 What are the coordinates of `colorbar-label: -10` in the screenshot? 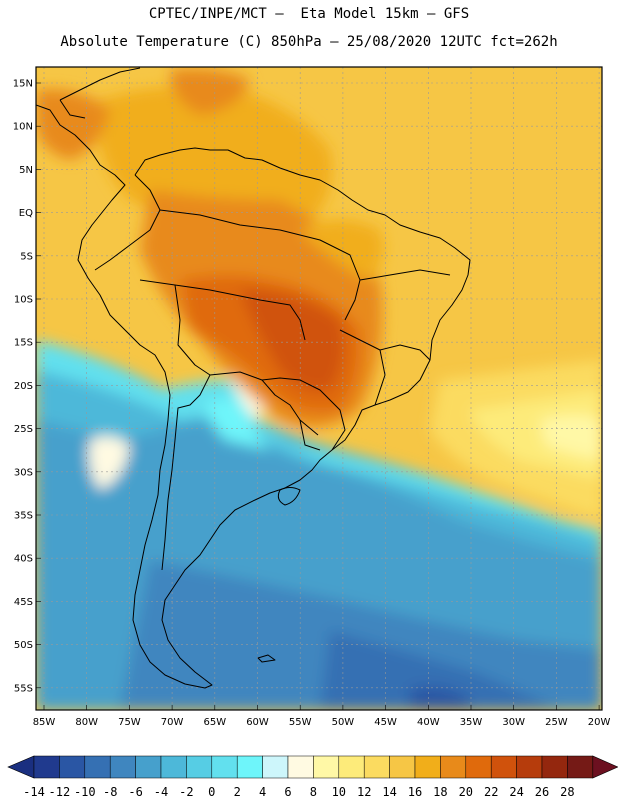 It's located at (85, 792).